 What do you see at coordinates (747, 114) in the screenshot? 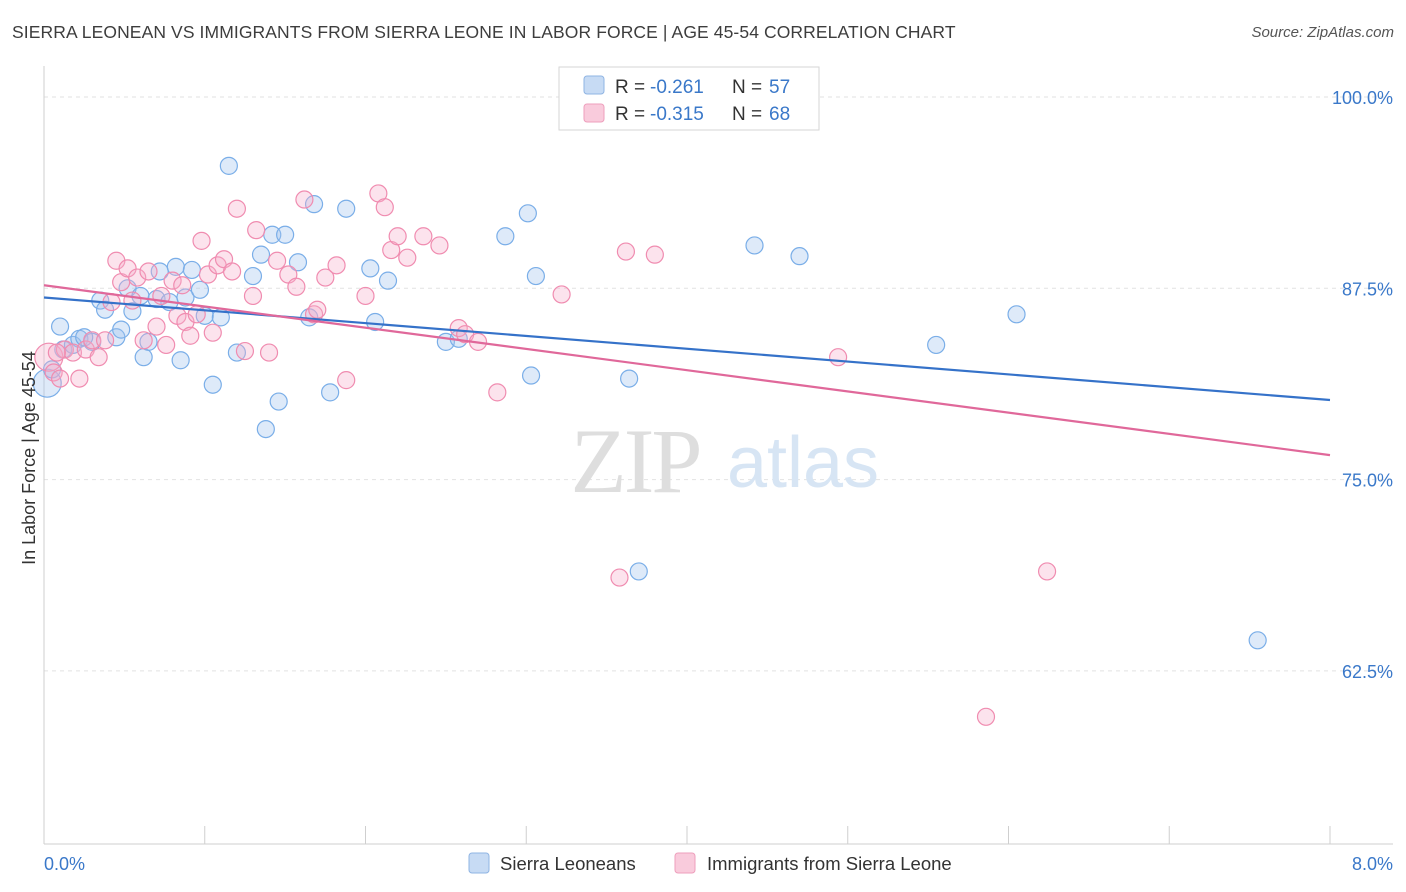
I see `stats-n-label-pink: N =` at bounding box center [747, 114].